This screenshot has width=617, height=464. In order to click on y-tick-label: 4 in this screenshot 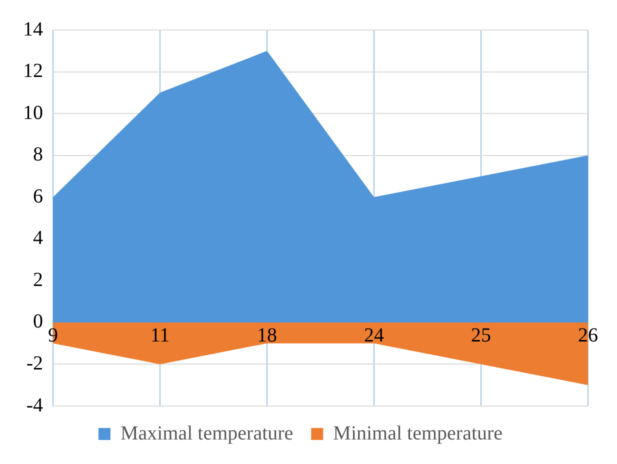, I will do `click(38, 238)`.